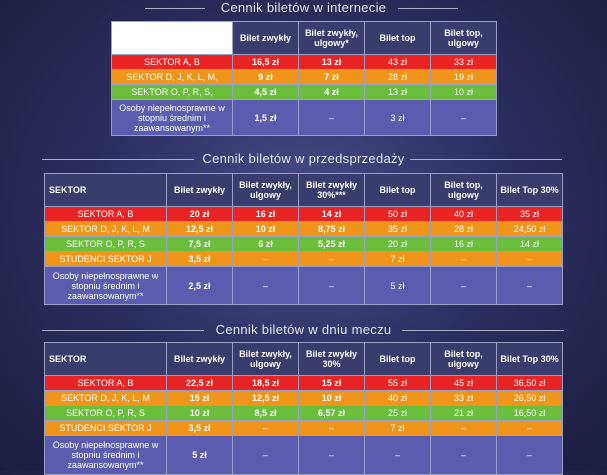  I want to click on price-cell: 50 zł, so click(397, 214).